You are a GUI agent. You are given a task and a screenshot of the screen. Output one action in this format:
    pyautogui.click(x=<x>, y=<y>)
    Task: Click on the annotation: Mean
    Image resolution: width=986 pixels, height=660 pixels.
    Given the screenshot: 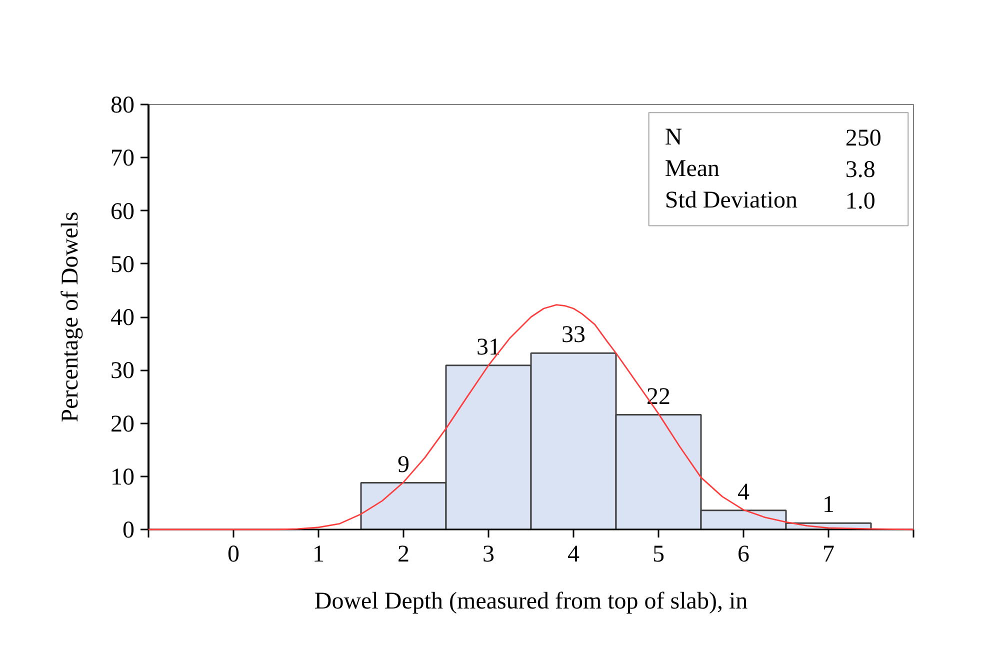 What is the action you would take?
    pyautogui.click(x=692, y=169)
    